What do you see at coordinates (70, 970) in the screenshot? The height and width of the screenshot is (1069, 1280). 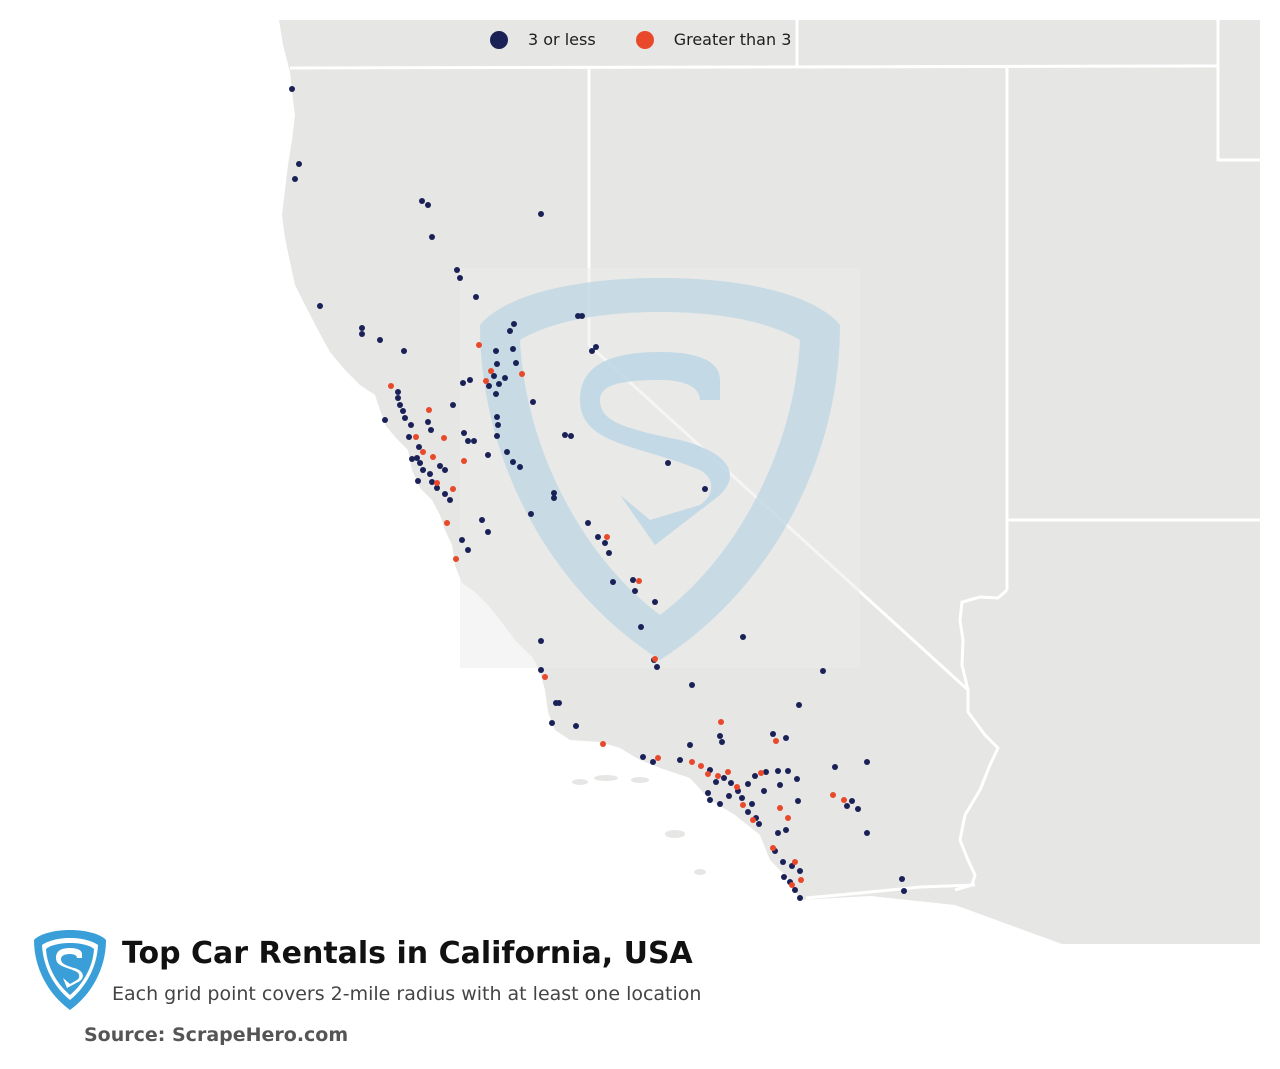 I see `scrapehero-logo-icon` at bounding box center [70, 970].